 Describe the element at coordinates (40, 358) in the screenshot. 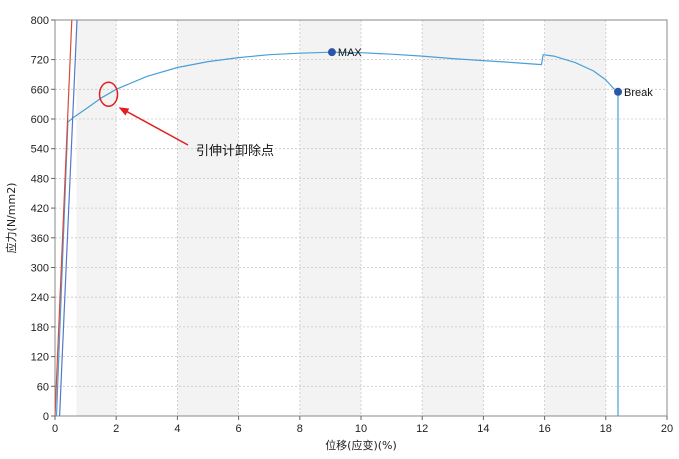

I see `y-tick-label-2: 120` at that location.